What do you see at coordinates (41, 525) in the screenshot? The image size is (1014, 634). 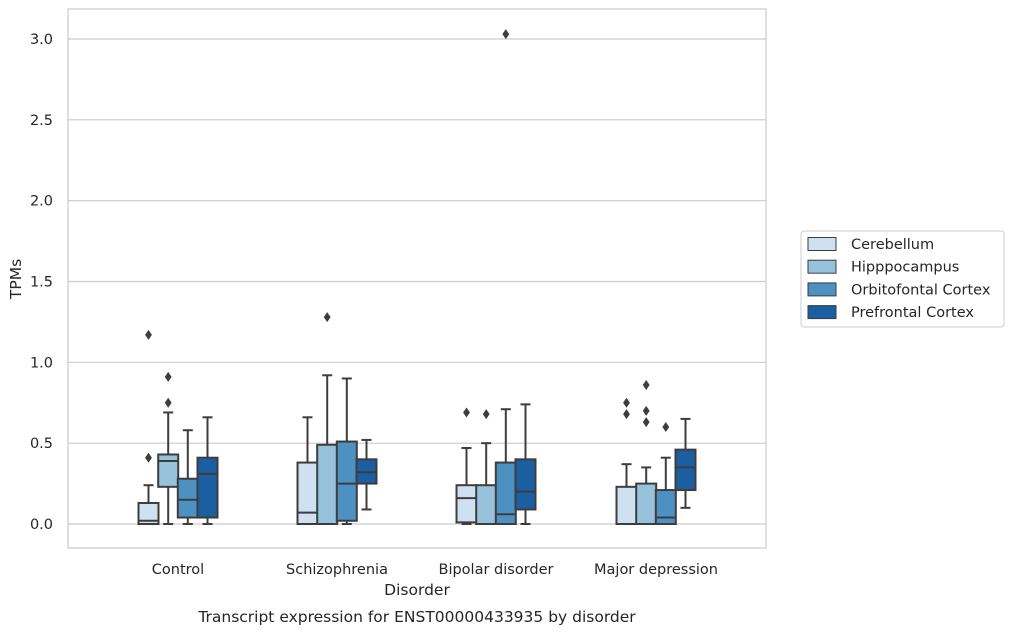 I see `y-tick-label: 0.0` at bounding box center [41, 525].